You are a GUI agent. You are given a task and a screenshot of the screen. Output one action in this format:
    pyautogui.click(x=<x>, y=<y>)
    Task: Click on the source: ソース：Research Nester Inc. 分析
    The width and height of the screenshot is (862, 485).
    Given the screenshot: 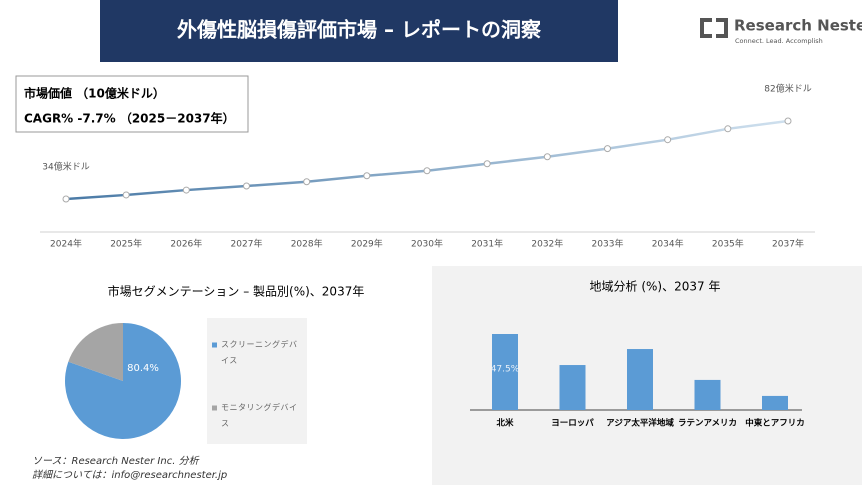 What is the action you would take?
    pyautogui.click(x=116, y=461)
    